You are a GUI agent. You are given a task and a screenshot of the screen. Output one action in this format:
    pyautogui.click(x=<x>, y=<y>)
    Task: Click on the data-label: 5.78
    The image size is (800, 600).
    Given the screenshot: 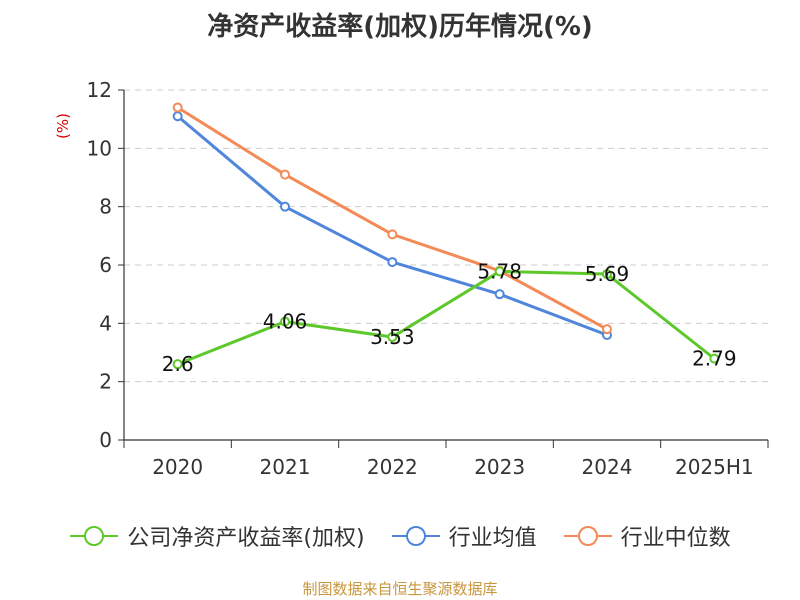 What is the action you would take?
    pyautogui.click(x=499, y=271)
    